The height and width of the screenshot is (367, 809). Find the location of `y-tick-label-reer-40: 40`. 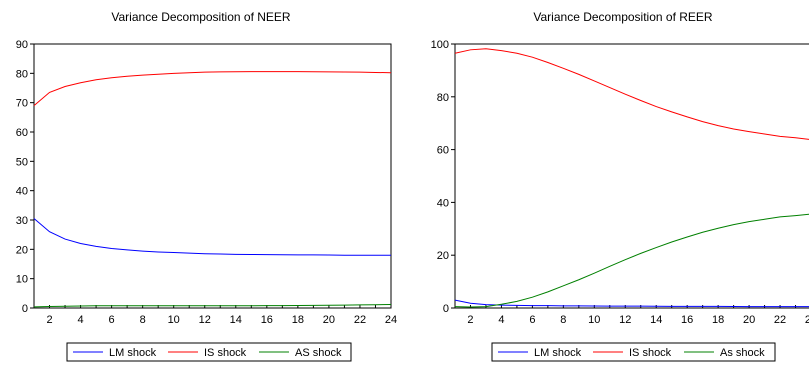

y-tick-label-reer-40: 40 is located at coordinates (443, 203).